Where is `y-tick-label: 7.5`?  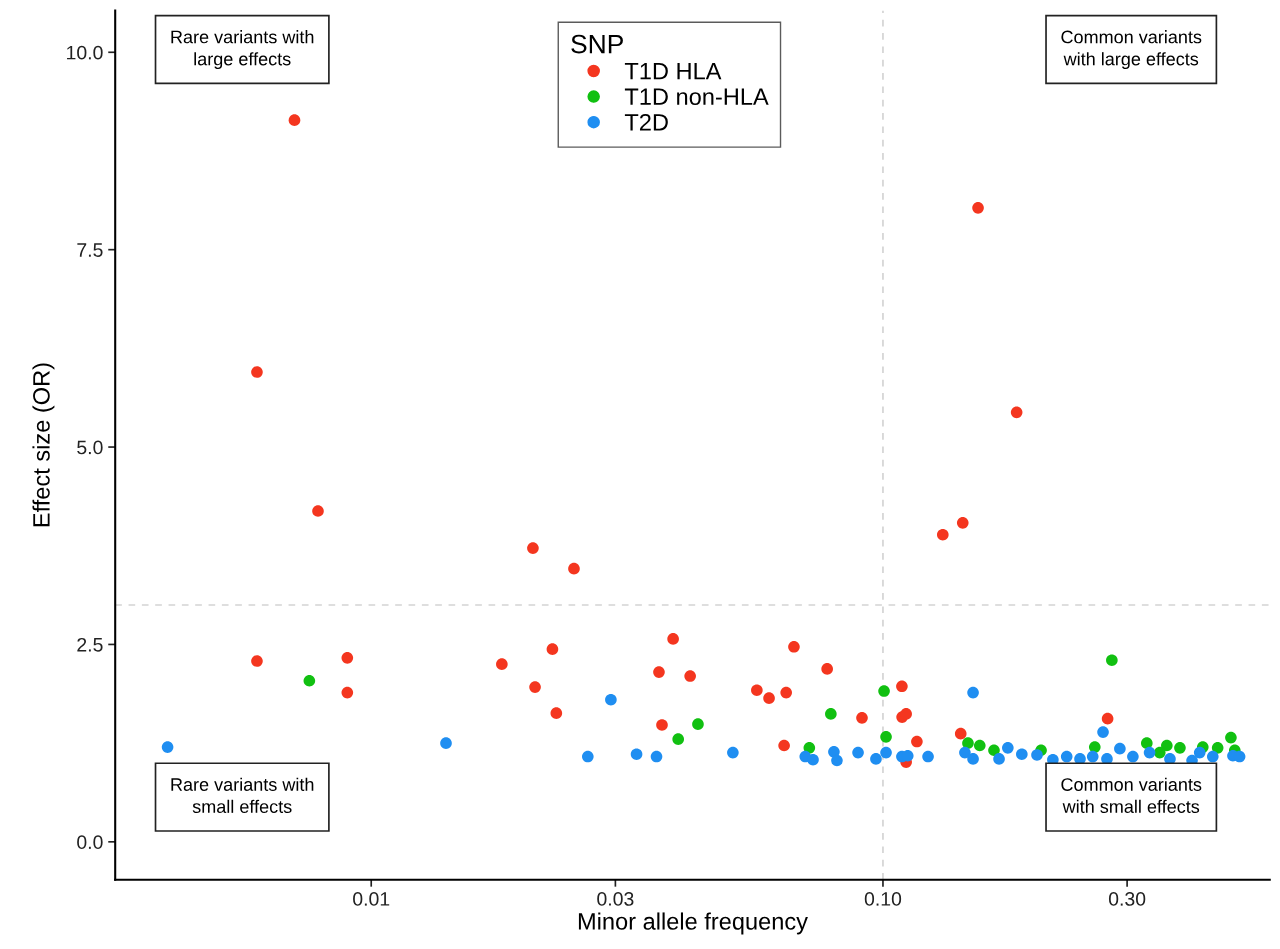 y-tick-label: 7.5 is located at coordinates (90, 250).